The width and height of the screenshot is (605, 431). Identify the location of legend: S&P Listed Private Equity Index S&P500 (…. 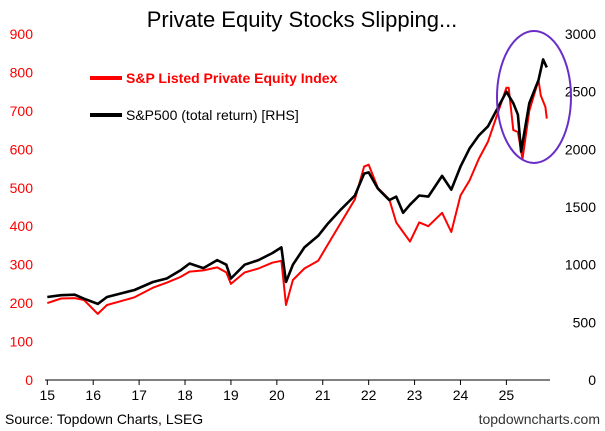
(214, 96).